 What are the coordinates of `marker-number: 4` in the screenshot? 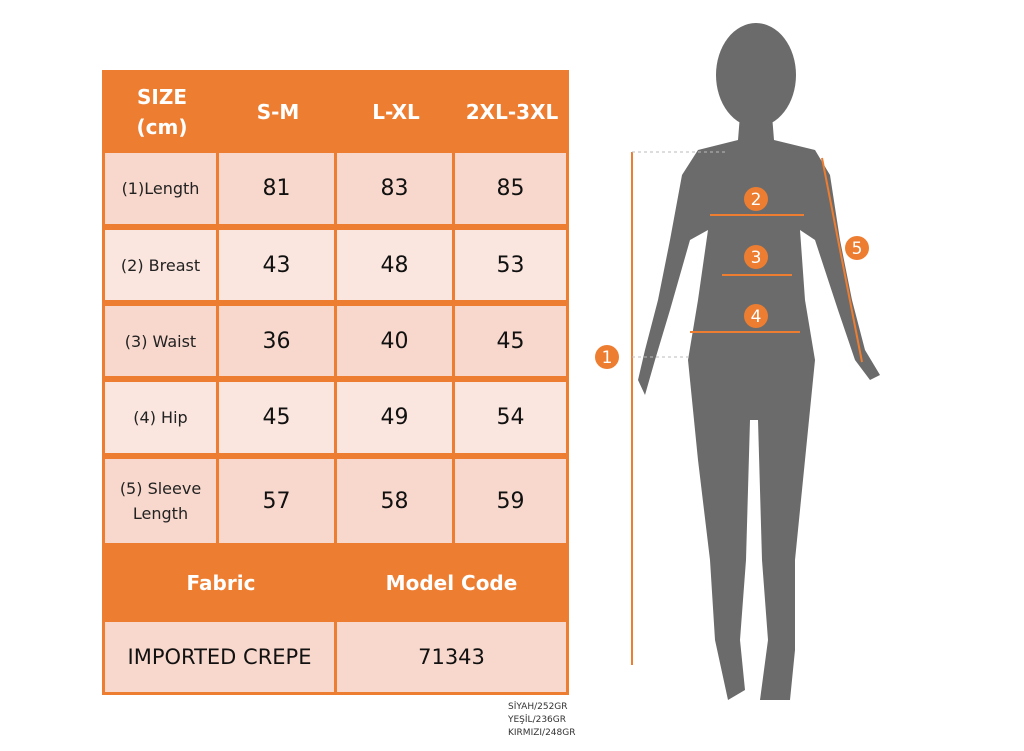 It's located at (756, 317).